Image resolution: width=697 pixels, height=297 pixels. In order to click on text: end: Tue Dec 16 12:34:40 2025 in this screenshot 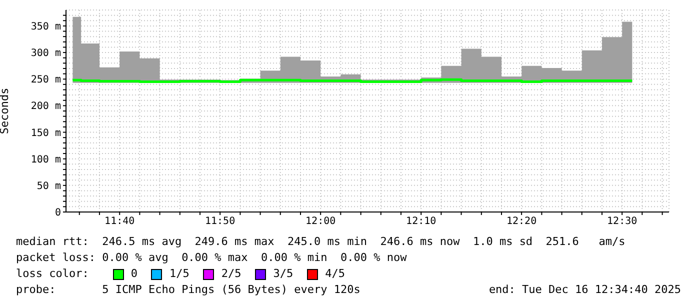, I will do `click(584, 289)`.